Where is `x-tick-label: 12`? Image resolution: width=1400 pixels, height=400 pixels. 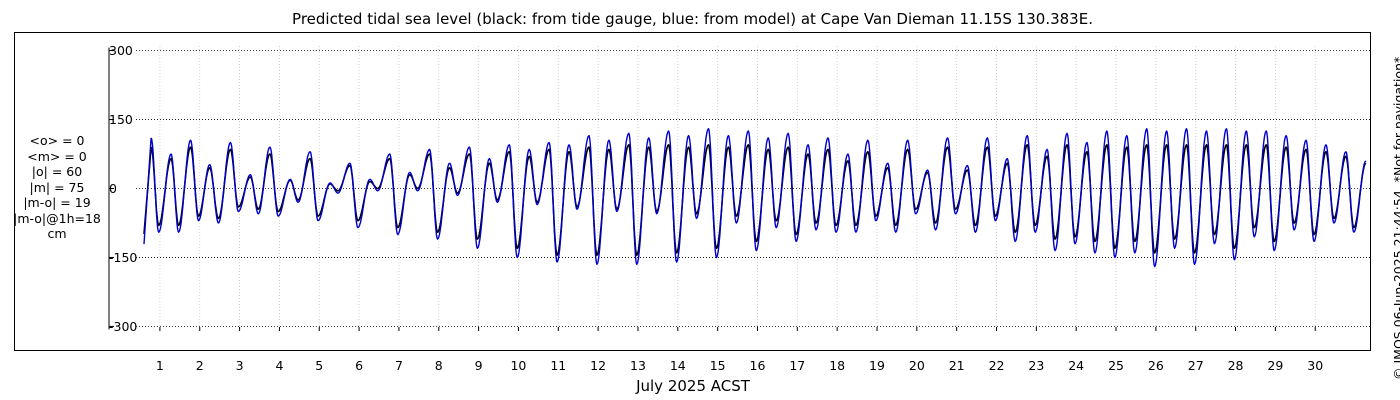
x-tick-label: 12 is located at coordinates (598, 365).